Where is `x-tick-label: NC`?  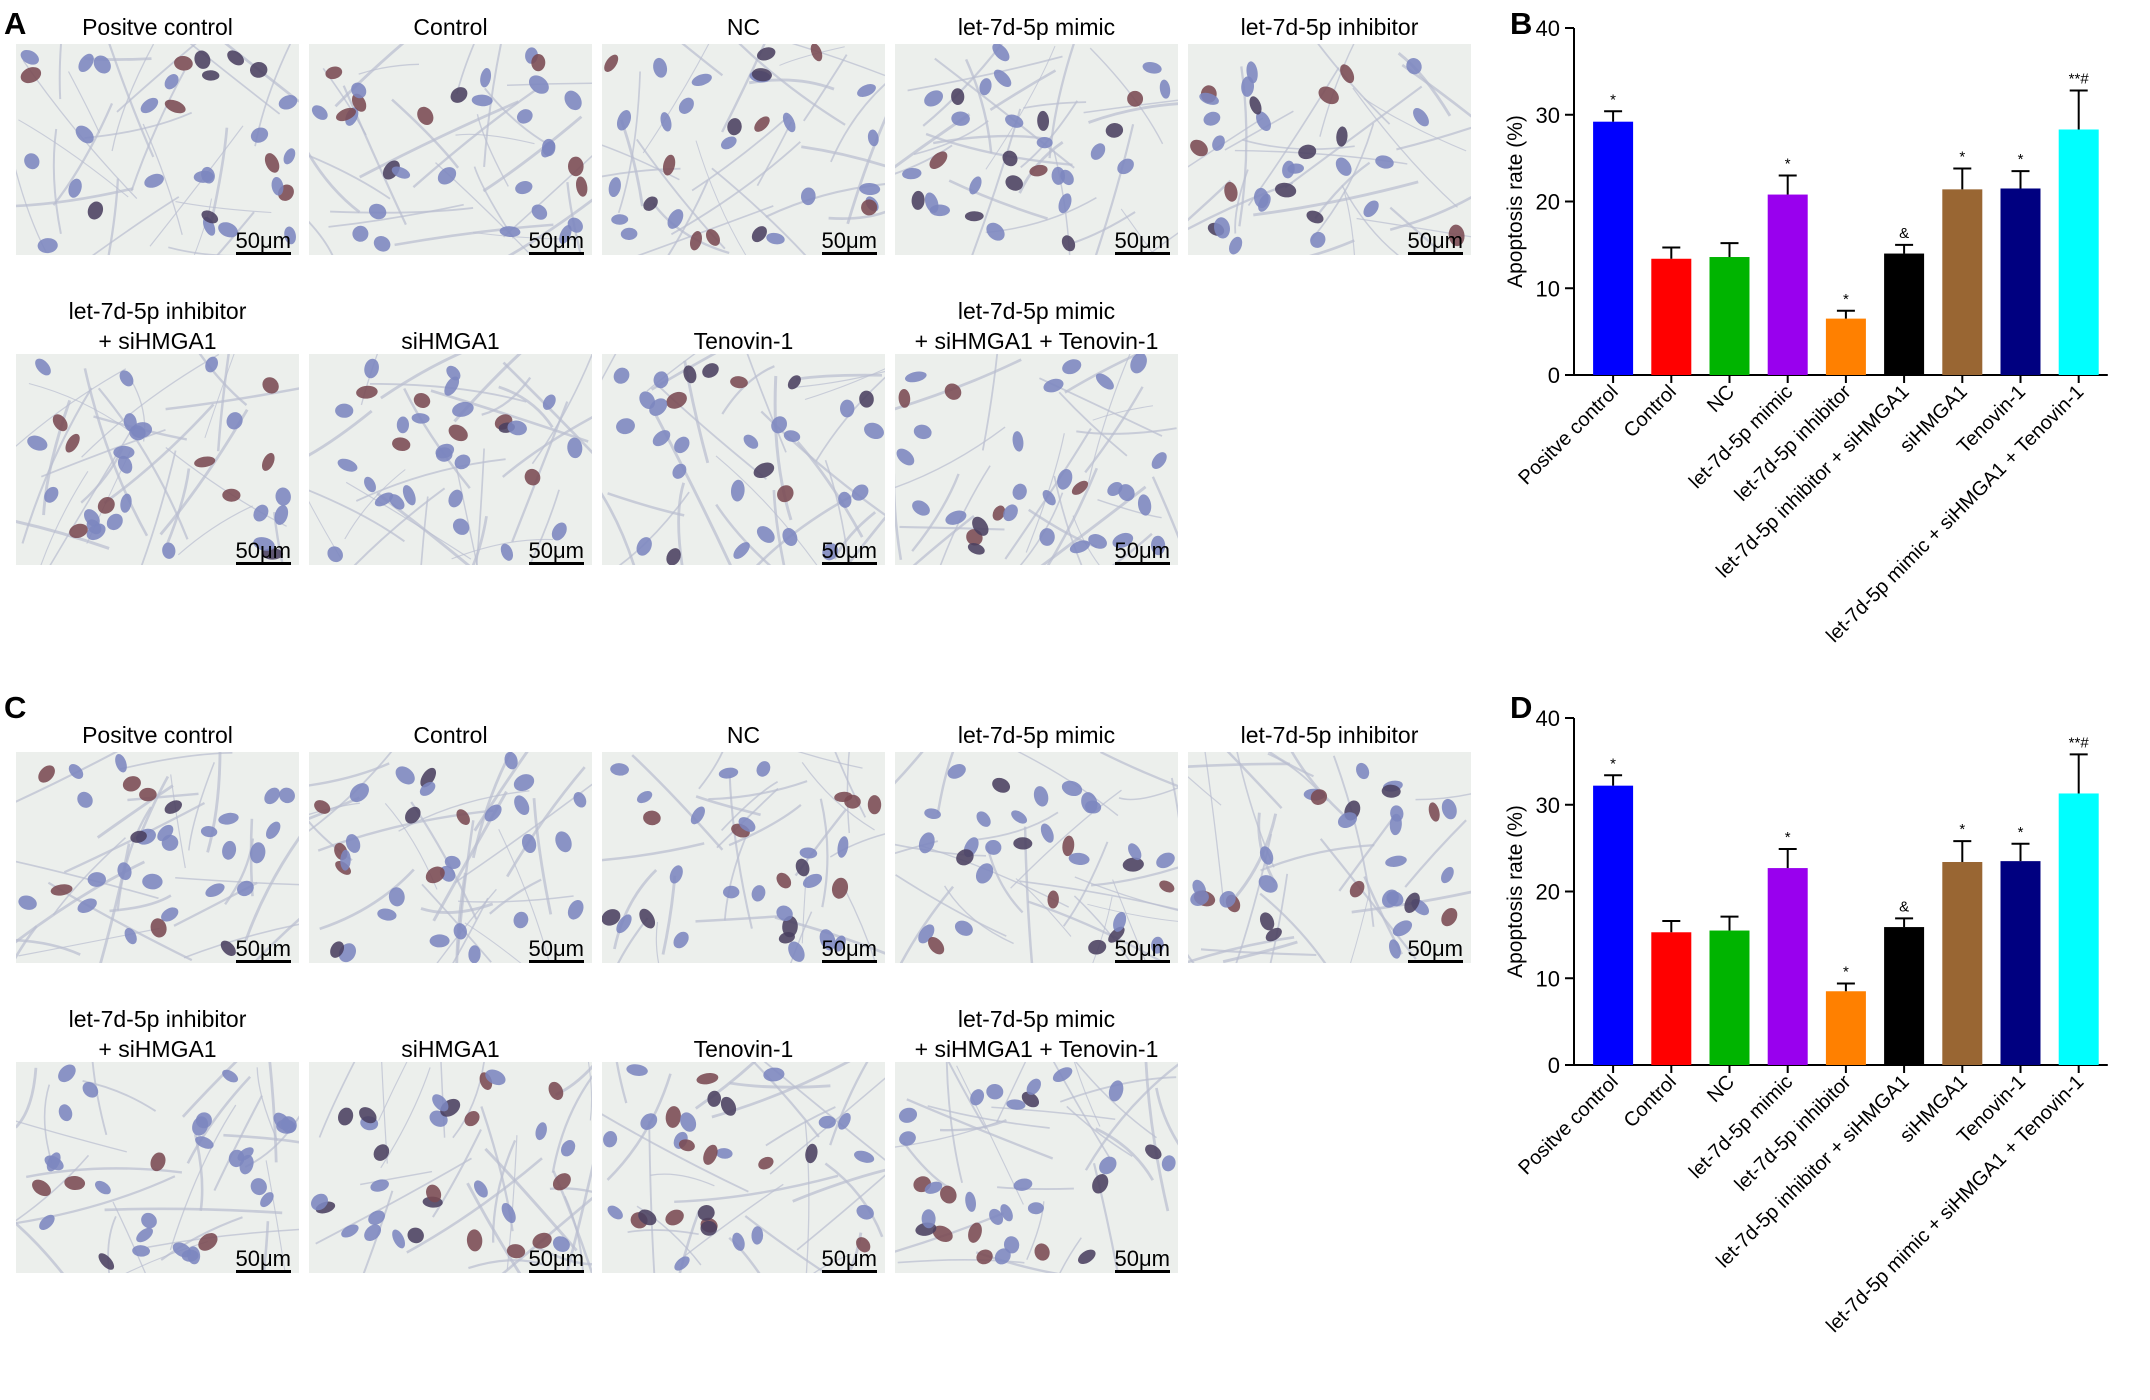
x-tick-label: NC is located at coordinates (1721, 399).